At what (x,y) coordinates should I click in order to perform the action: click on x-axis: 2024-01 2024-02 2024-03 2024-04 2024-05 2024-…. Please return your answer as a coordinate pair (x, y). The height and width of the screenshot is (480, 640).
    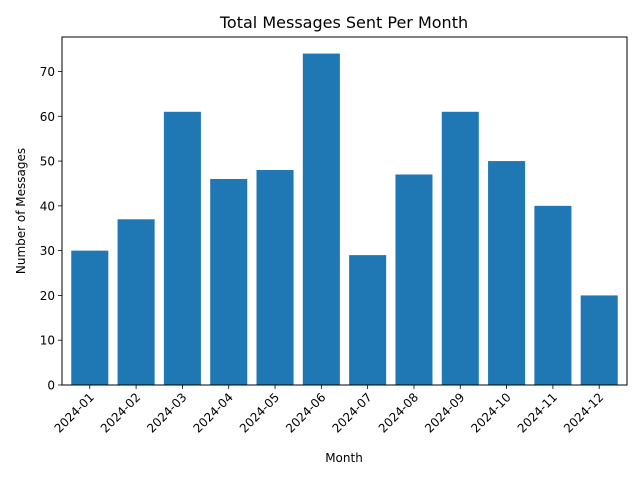
    Looking at the image, I should click on (329, 410).